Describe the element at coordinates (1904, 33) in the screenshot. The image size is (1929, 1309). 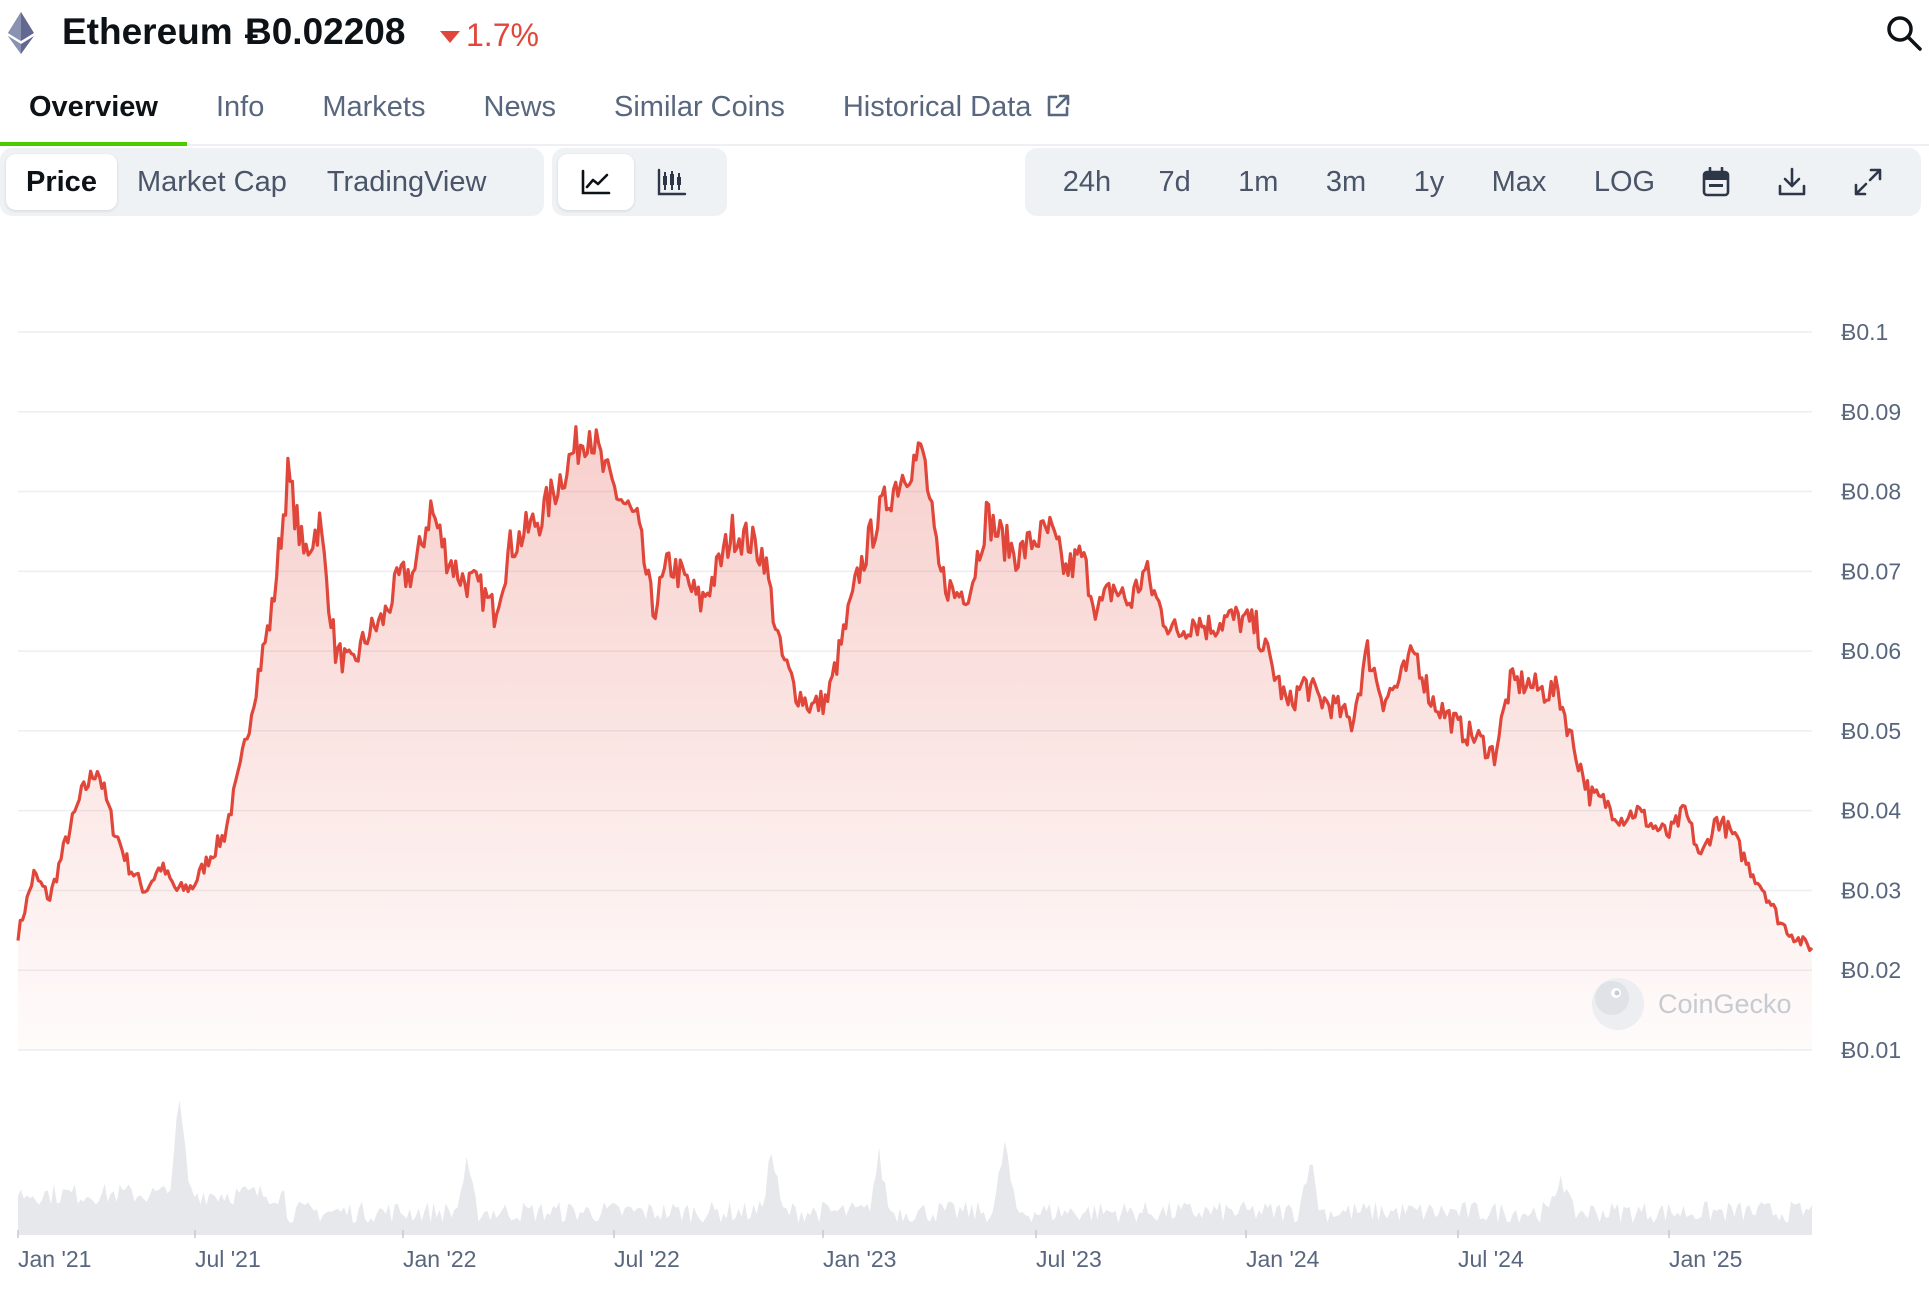
I see `search-icon` at that location.